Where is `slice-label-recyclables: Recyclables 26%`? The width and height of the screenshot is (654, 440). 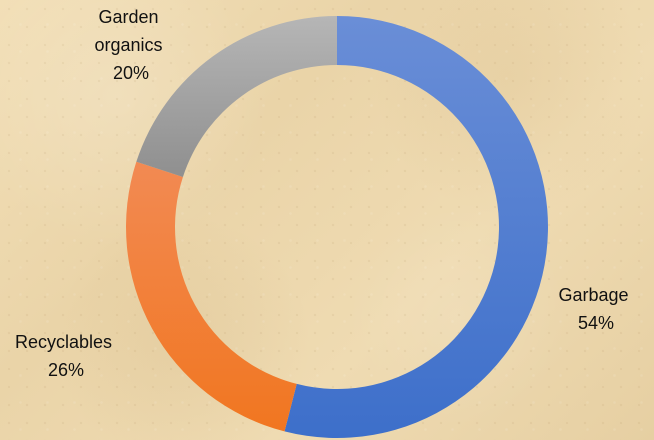
slice-label-recyclables: Recyclables 26% is located at coordinates (66, 356).